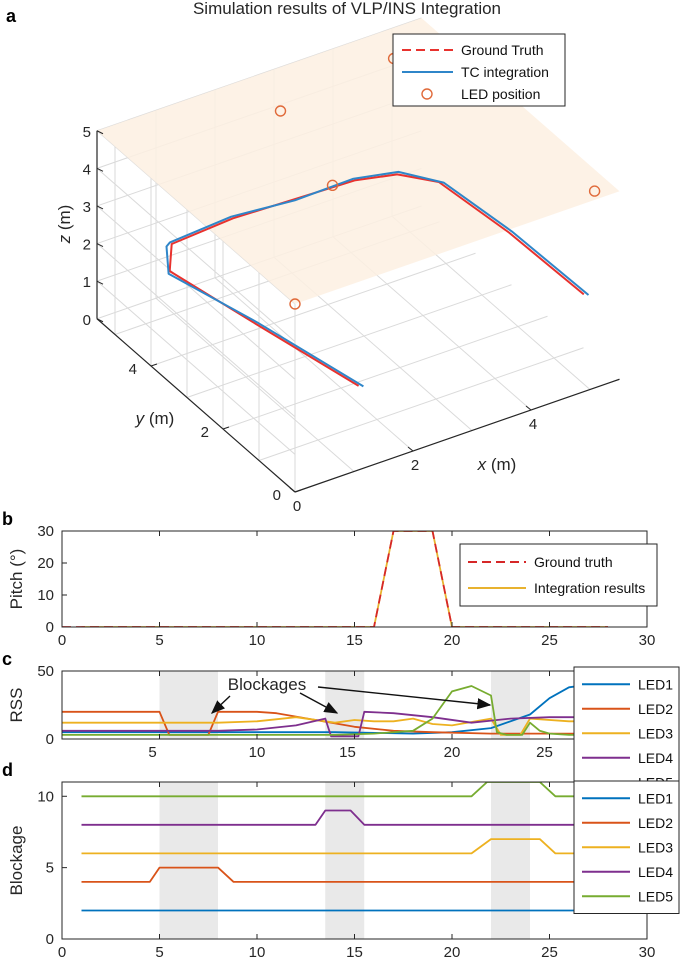 This screenshot has width=685, height=960. Describe the element at coordinates (64, 239) in the screenshot. I see `z-axis-label-var: z` at that location.